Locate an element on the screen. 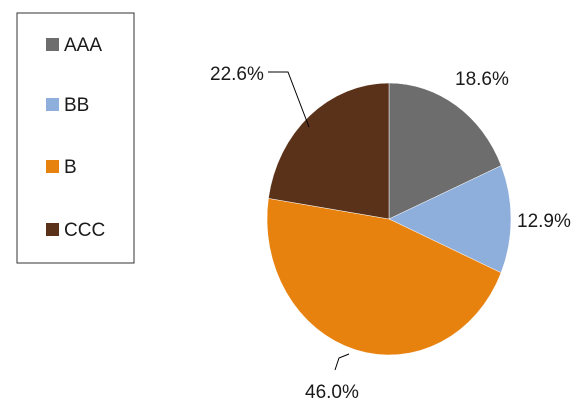  legend-box is located at coordinates (75, 138).